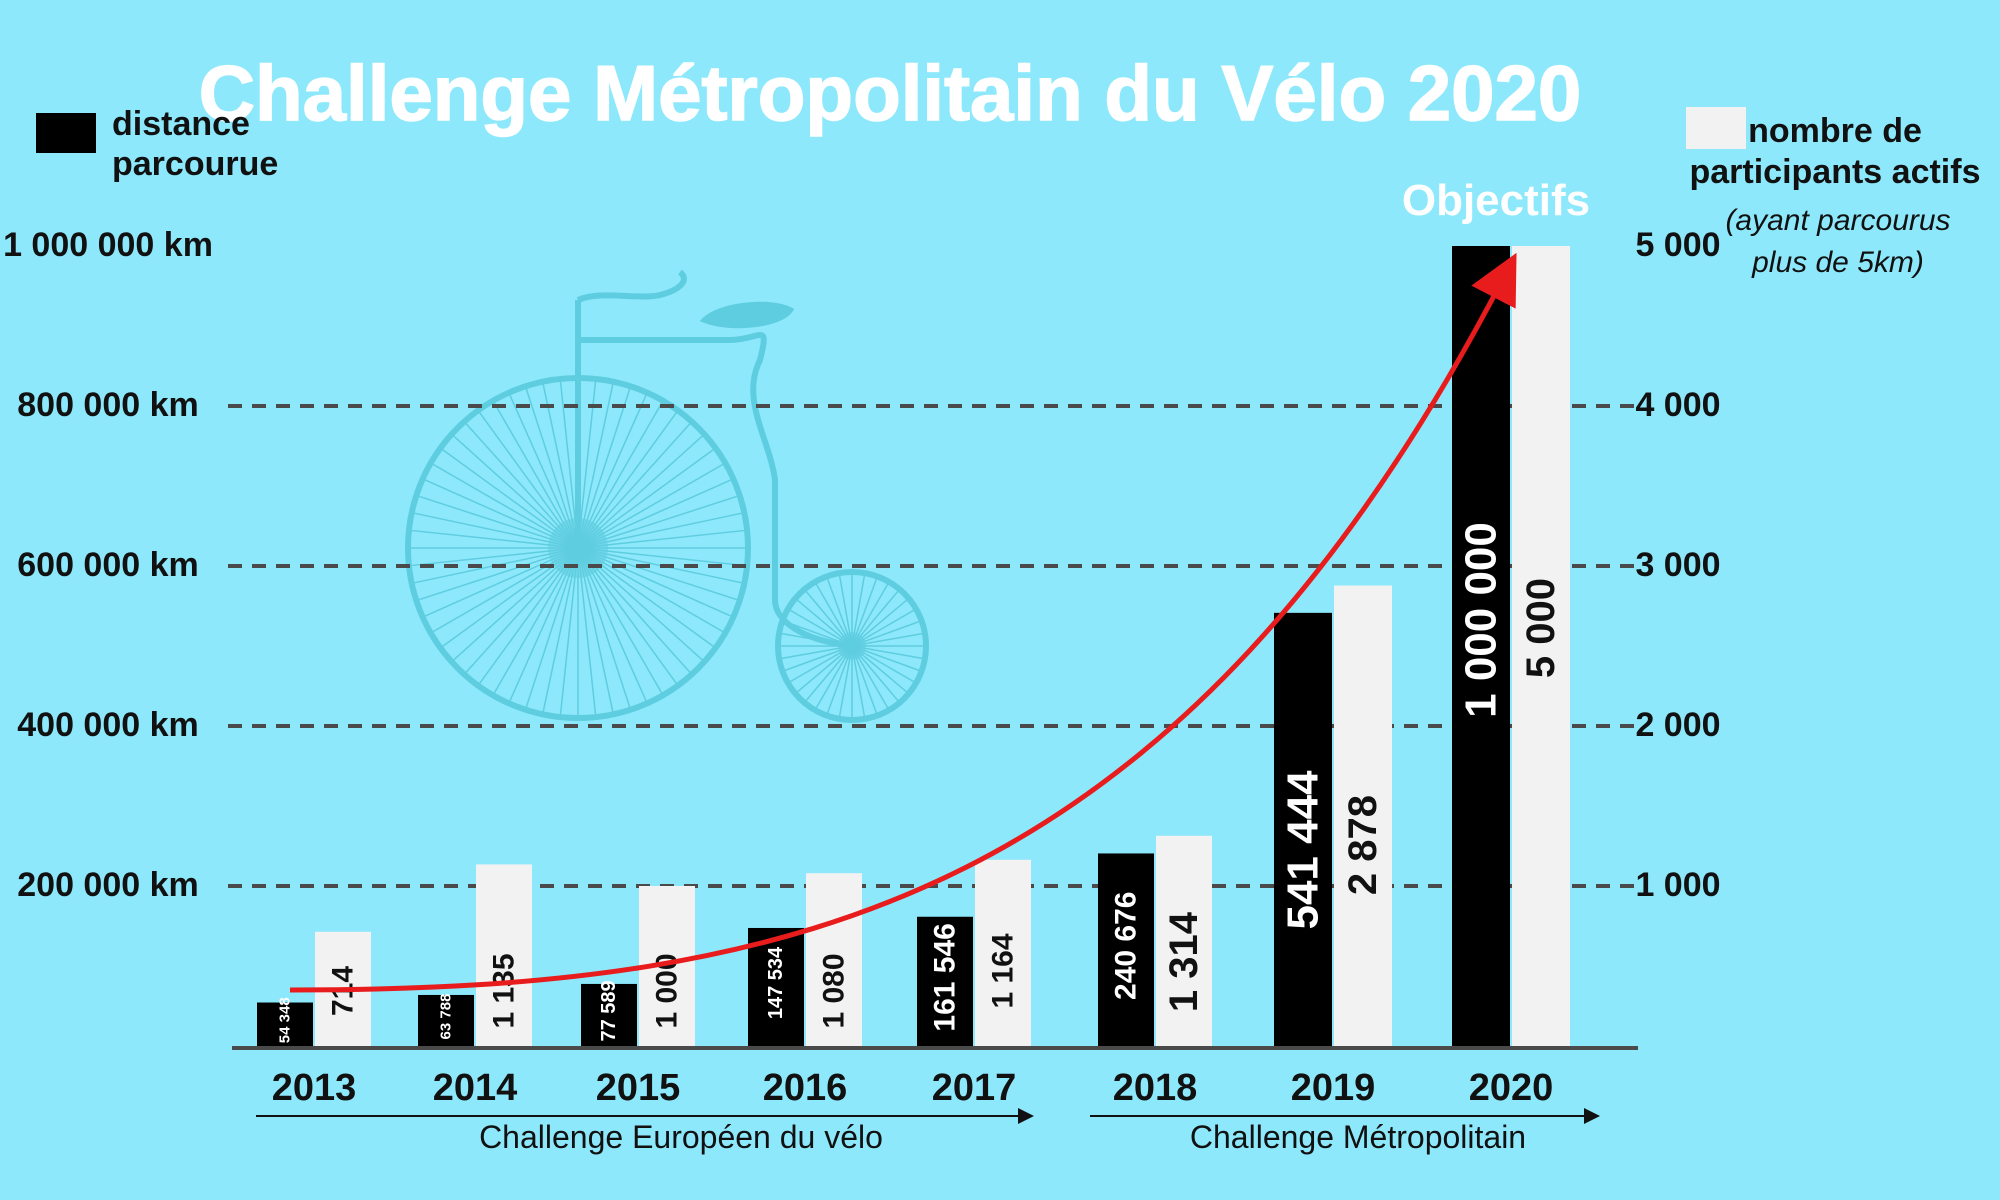 This screenshot has height=1200, width=2000. Describe the element at coordinates (108, 725) in the screenshot. I see `left-tick-label-400000: 400 000 km` at that location.